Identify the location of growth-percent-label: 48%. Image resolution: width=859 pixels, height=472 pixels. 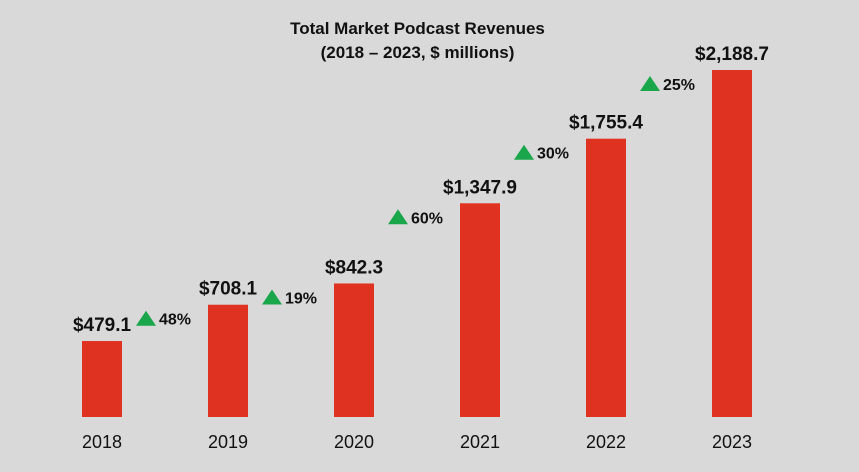
(175, 320).